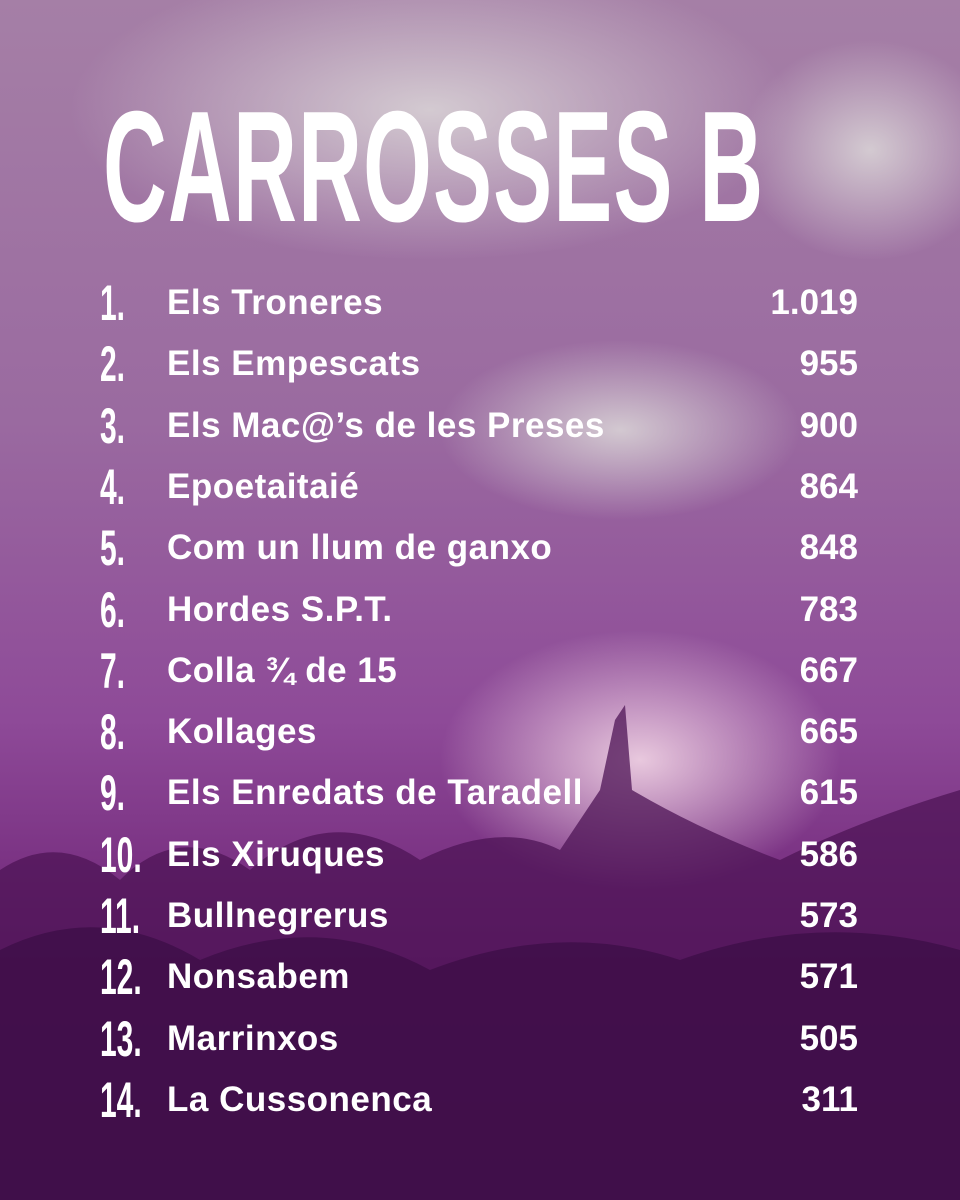 This screenshot has height=1200, width=960. Describe the element at coordinates (242, 732) in the screenshot. I see `team-name: Kollages` at that location.